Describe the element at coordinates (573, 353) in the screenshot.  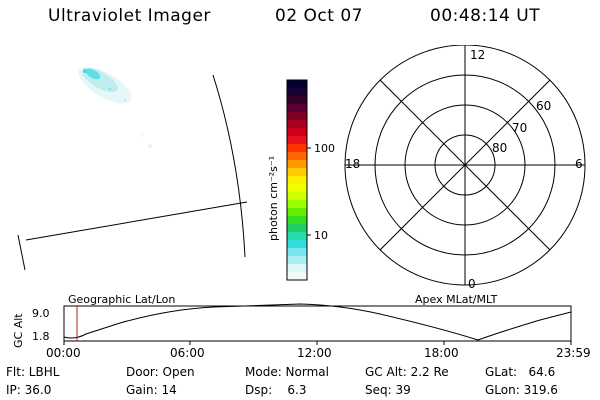
I see `timeline-xtick-2359: 23:59` at that location.